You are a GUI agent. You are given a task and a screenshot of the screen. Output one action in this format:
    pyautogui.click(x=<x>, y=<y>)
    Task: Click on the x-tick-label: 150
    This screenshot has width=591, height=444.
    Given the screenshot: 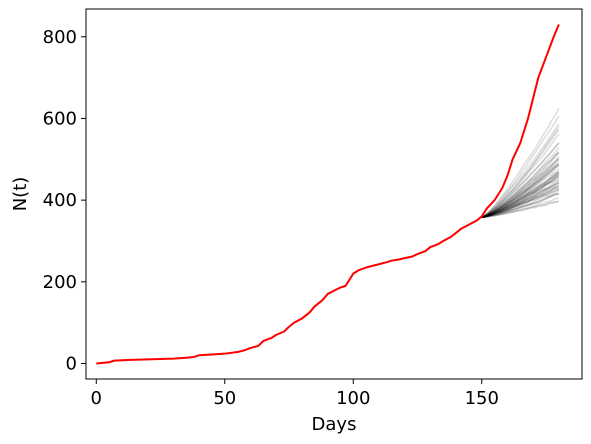 What is the action you would take?
    pyautogui.click(x=482, y=398)
    